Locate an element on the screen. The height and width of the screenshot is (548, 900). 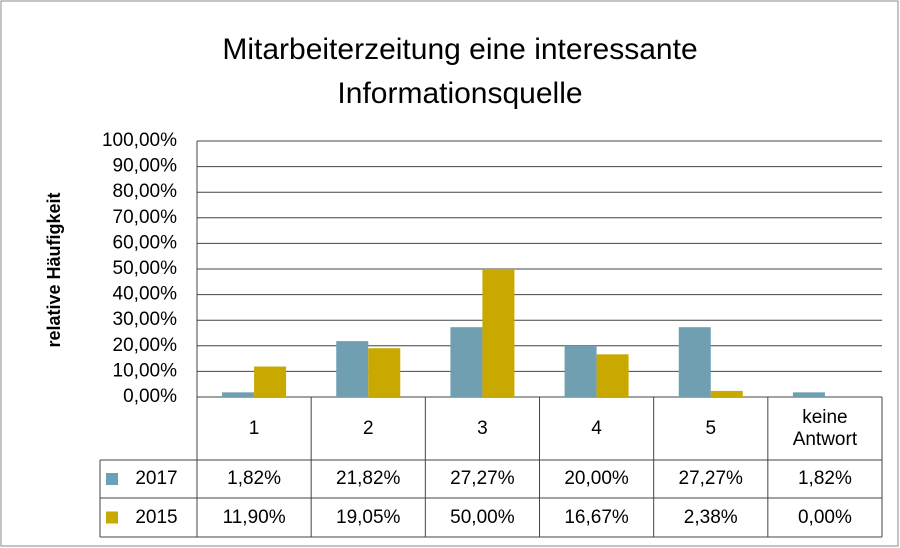
y-tick-label: 100,00% is located at coordinates (139, 140).